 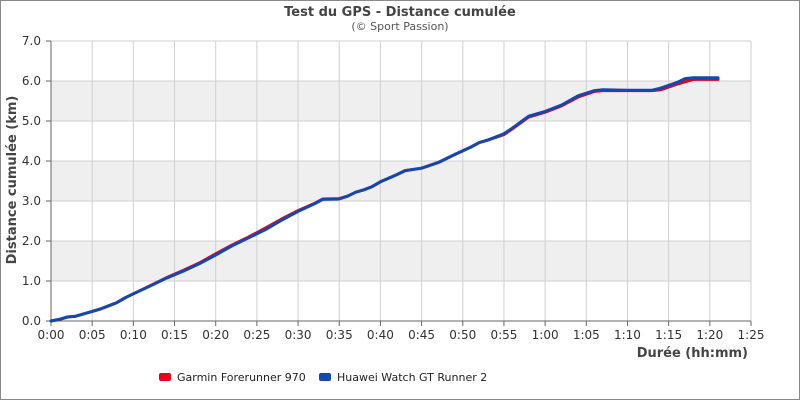 What do you see at coordinates (462, 335) in the screenshot?
I see `x-tick-label: 0:50` at bounding box center [462, 335].